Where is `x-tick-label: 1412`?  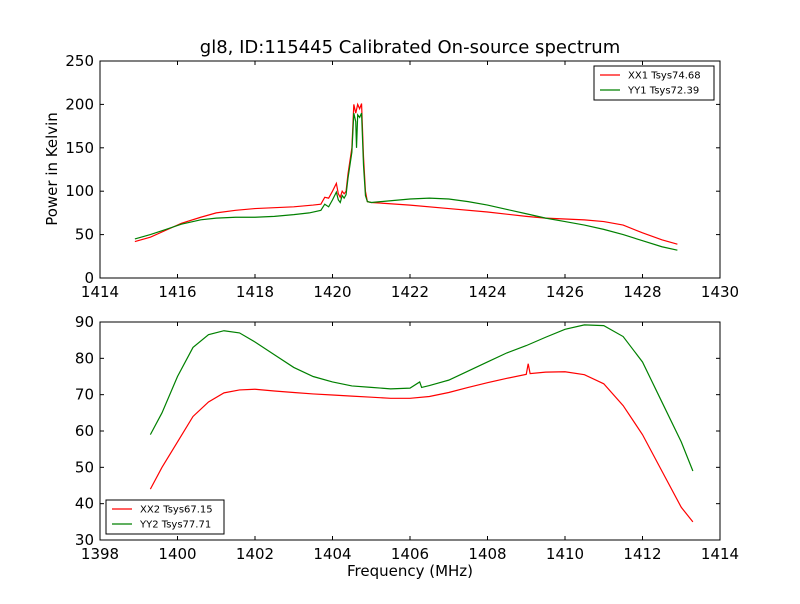 x-tick-label: 1412 is located at coordinates (642, 554).